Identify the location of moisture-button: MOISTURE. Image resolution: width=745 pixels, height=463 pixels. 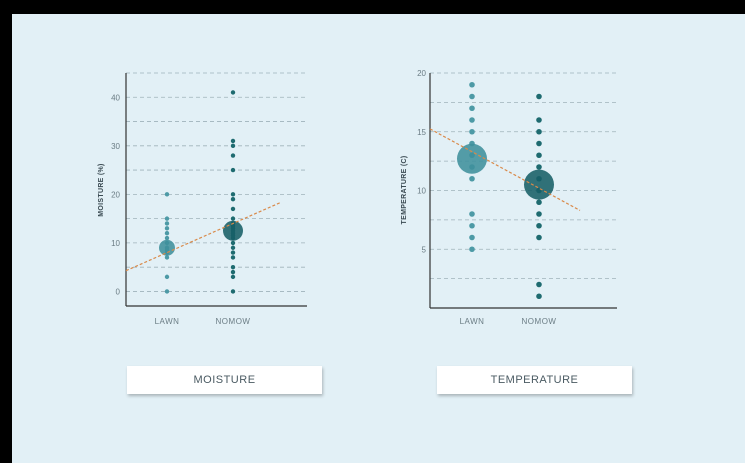
(224, 380).